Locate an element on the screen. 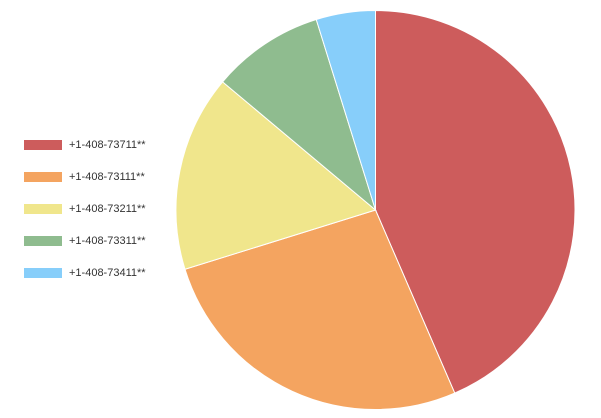 This screenshot has width=601, height=418. legend-label: +1-408-73711** is located at coordinates (107, 145).